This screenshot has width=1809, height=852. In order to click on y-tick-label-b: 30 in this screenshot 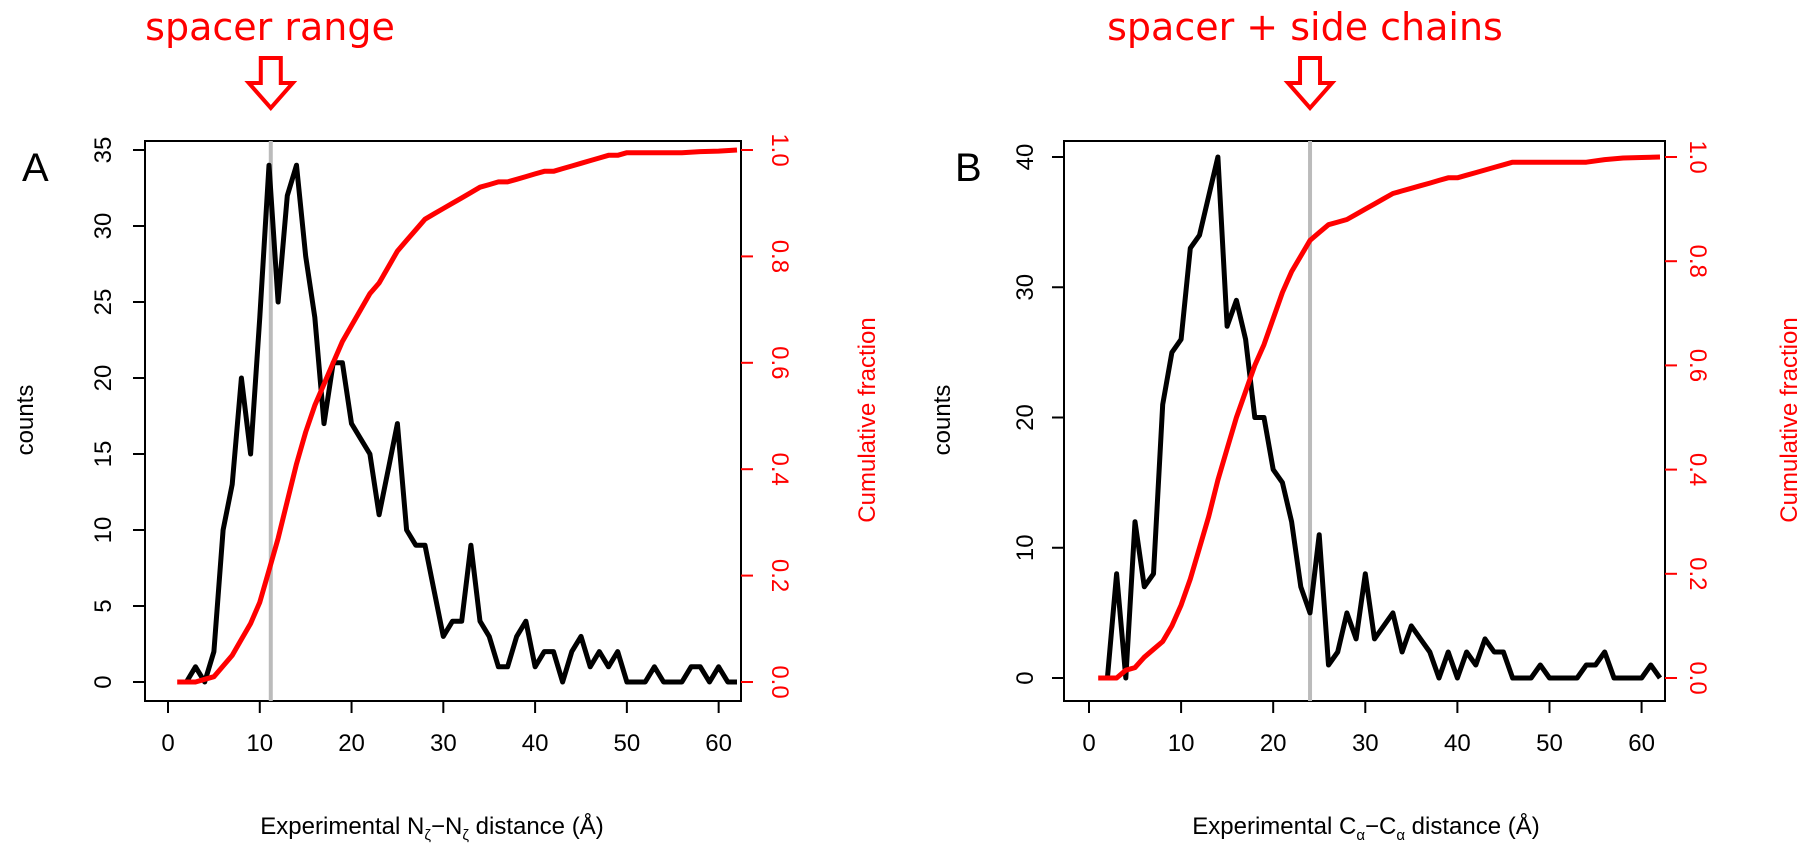, I will do `click(1025, 287)`.